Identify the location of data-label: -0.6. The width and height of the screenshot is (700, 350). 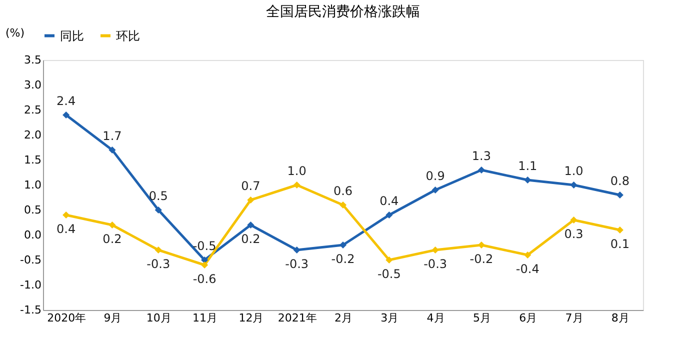
(204, 279).